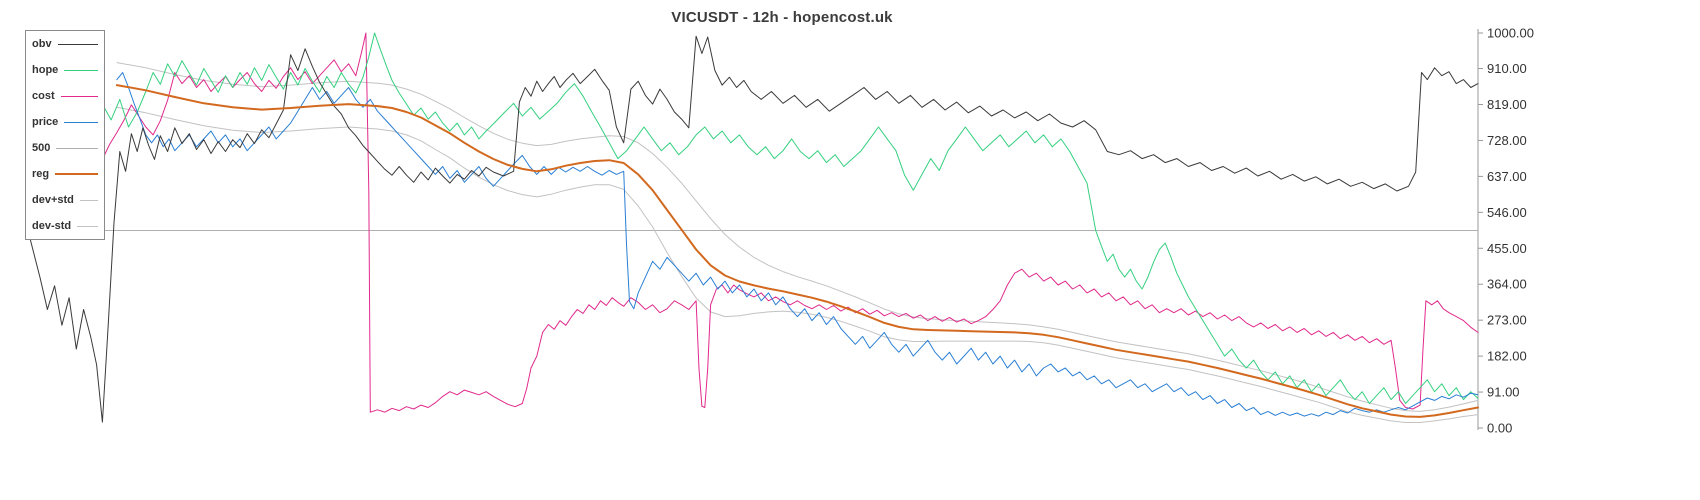  I want to click on legend-label: reg, so click(41, 174).